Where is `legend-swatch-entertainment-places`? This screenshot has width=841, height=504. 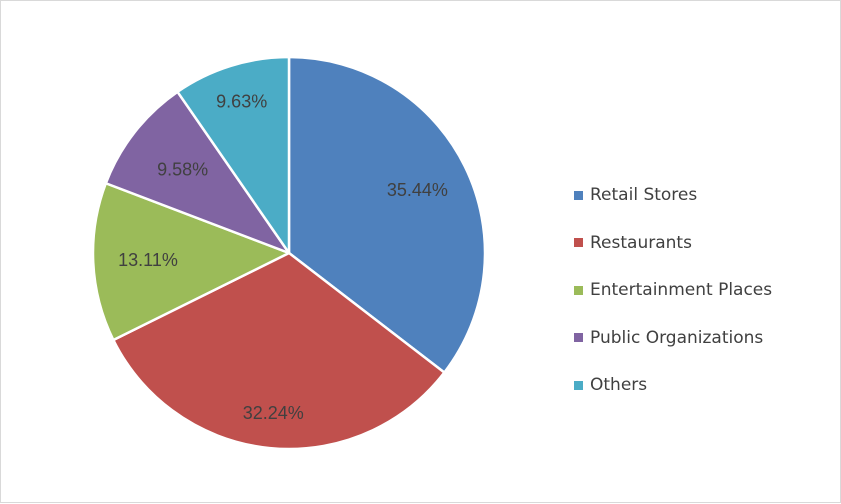
legend-swatch-entertainment-places is located at coordinates (578, 290).